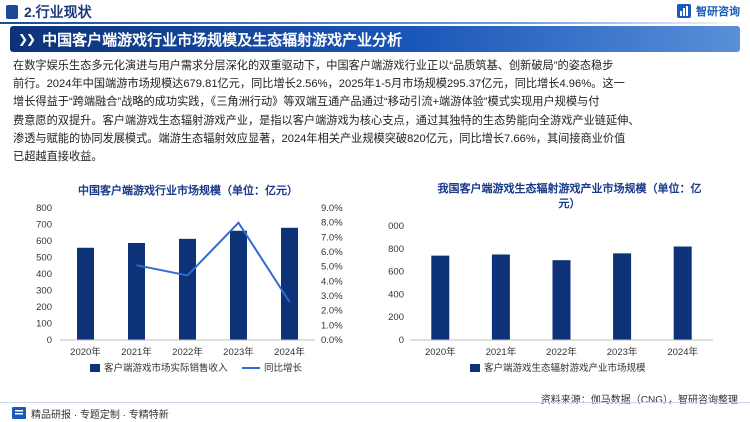 The height and width of the screenshot is (422, 750). I want to click on section-marker, so click(12, 12).